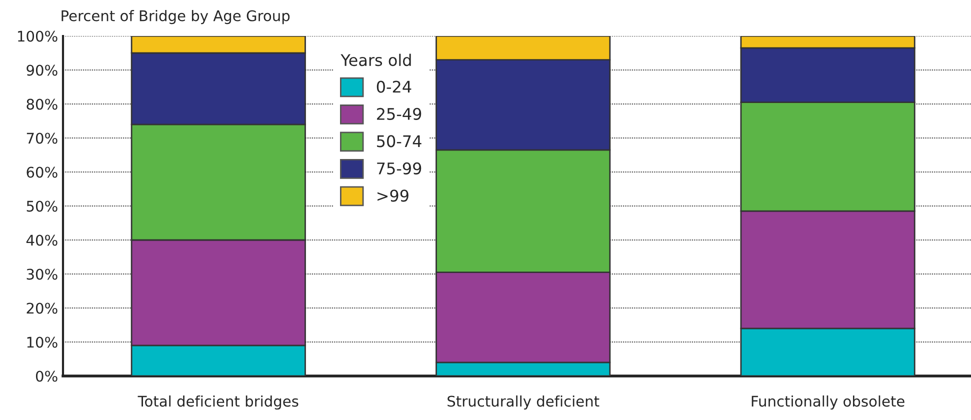 The height and width of the screenshot is (420, 971). What do you see at coordinates (399, 168) in the screenshot?
I see `legend-label: 75-99` at bounding box center [399, 168].